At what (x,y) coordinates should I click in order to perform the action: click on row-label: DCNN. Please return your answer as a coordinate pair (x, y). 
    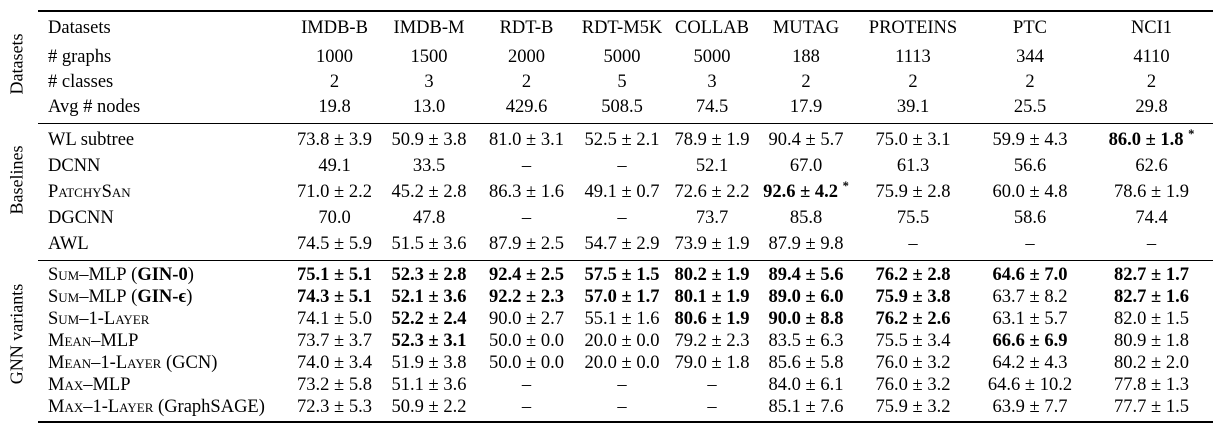
    Looking at the image, I should click on (163, 166).